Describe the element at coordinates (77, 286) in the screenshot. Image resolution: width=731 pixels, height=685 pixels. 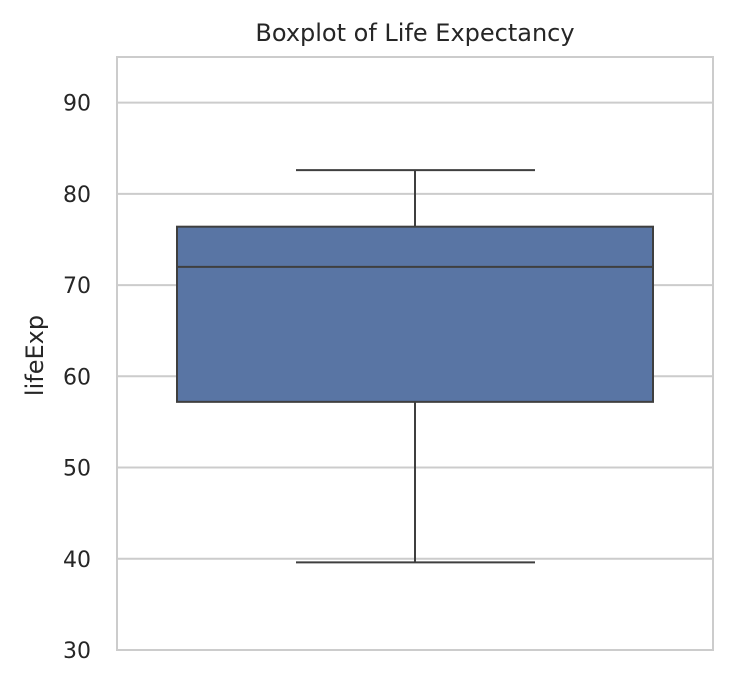
I see `y-tick-label: 70` at that location.